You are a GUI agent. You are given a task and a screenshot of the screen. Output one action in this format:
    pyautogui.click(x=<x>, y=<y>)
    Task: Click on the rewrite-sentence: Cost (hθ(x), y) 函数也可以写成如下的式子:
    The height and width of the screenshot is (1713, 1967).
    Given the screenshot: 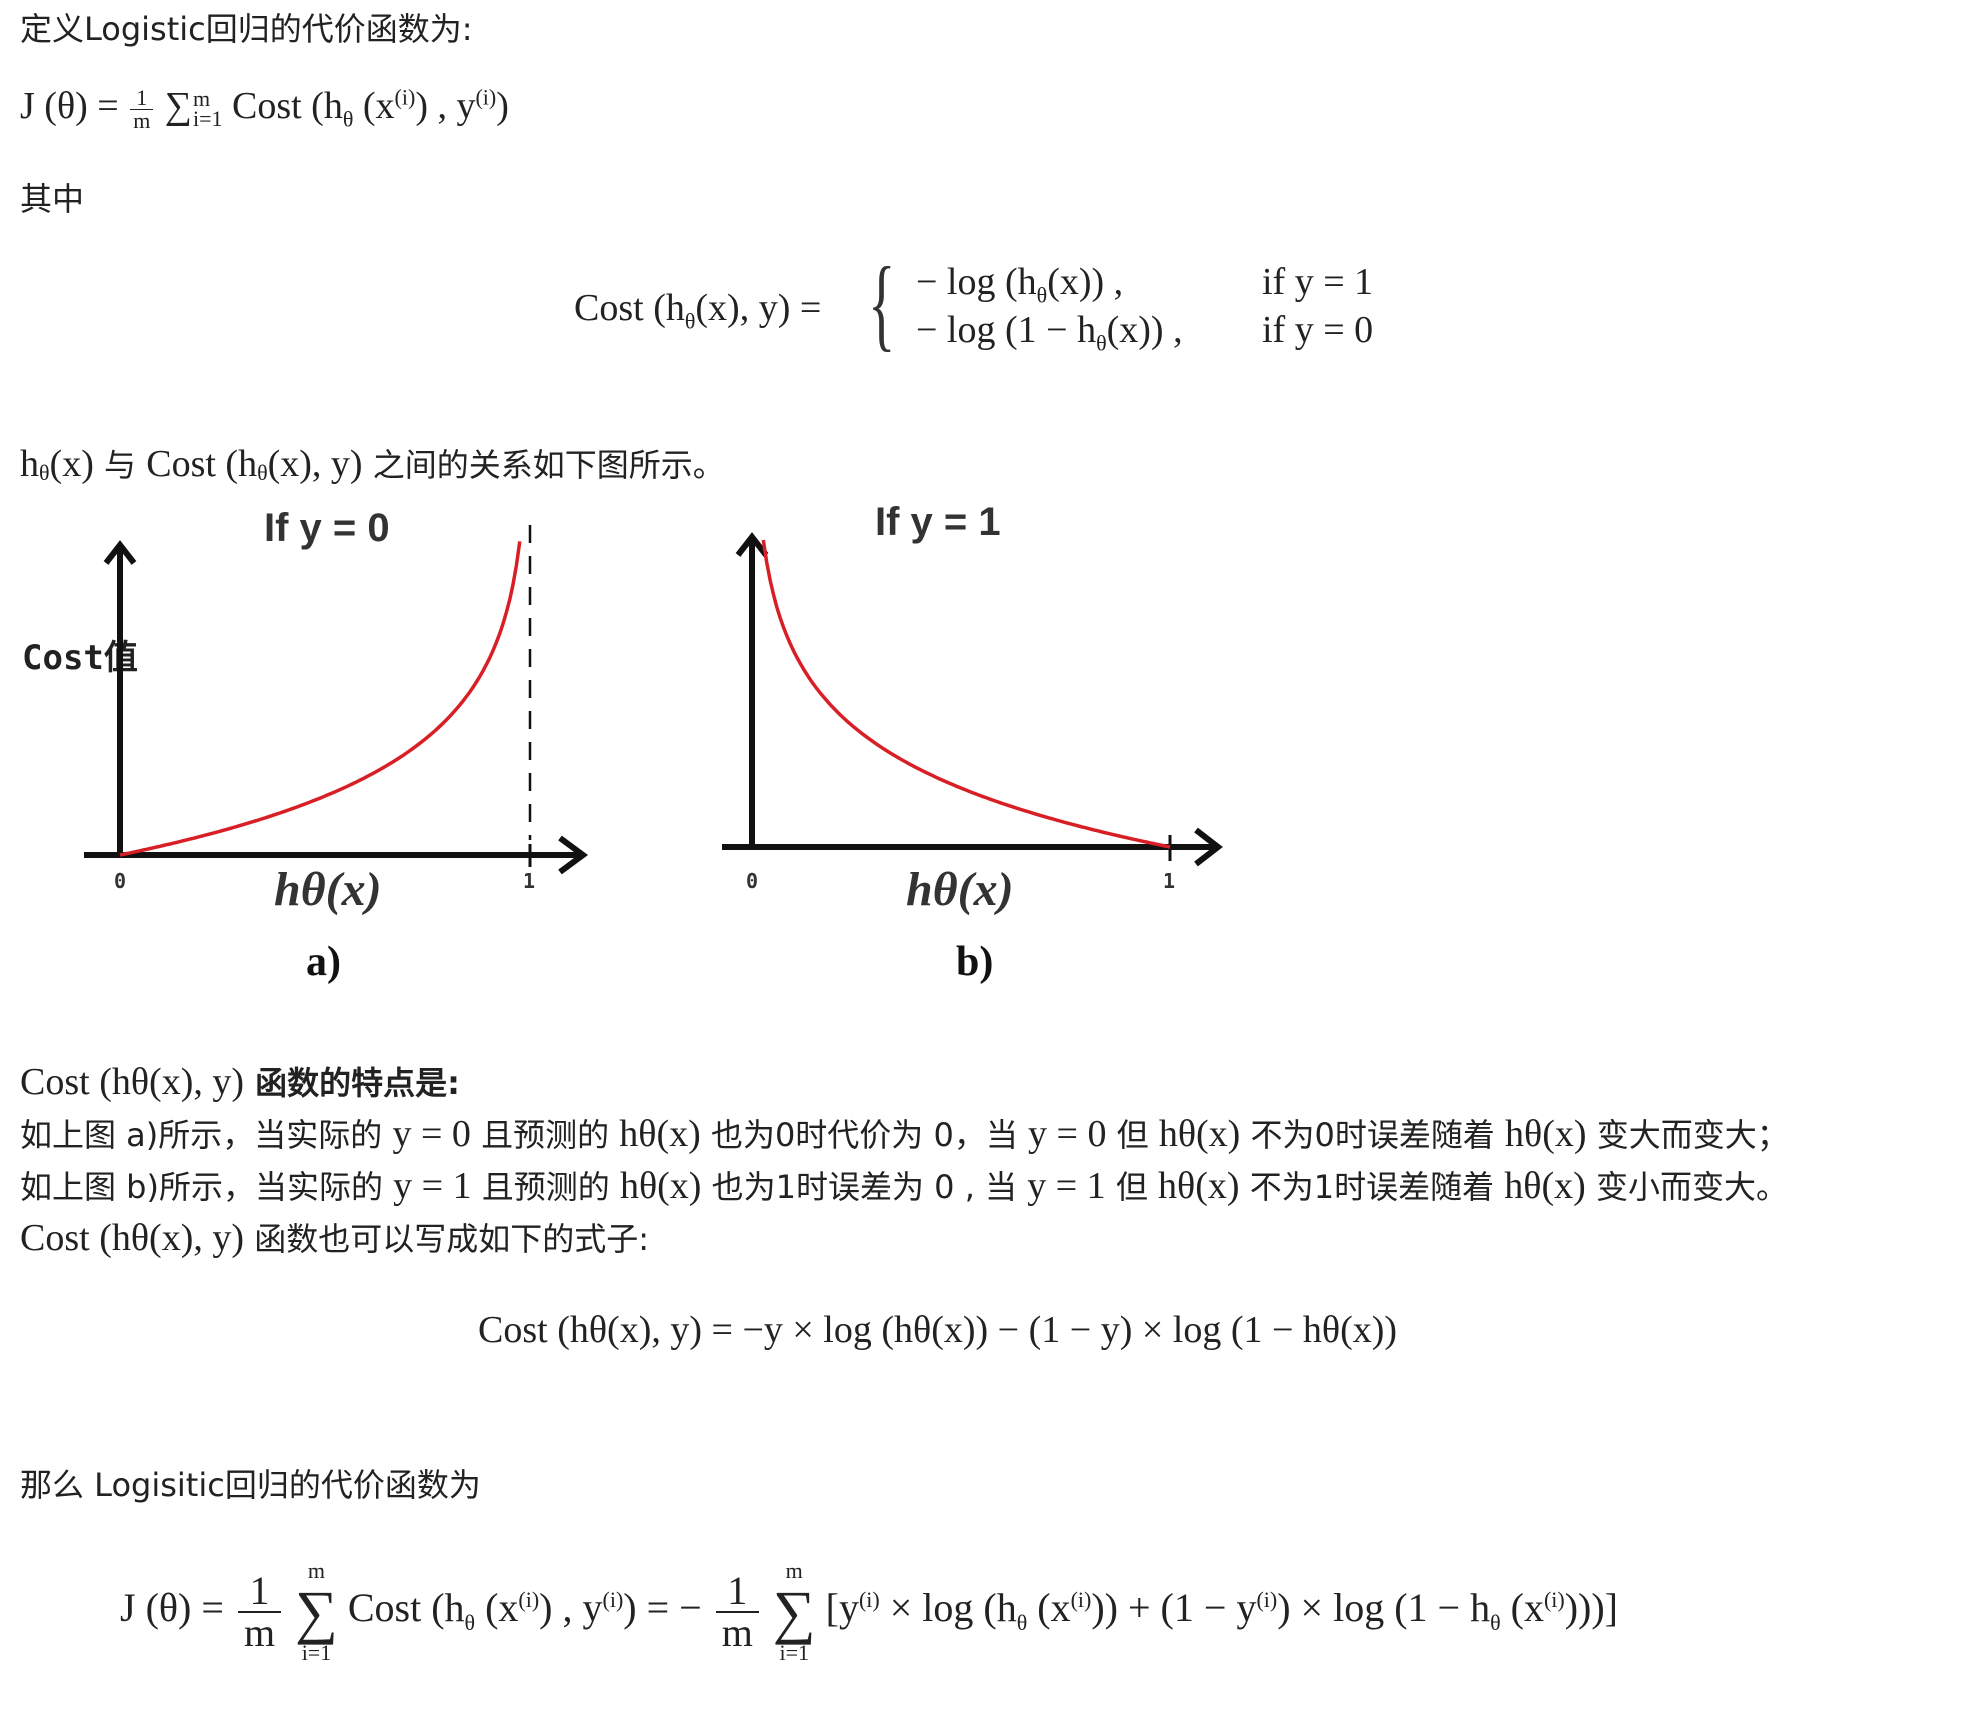 What is the action you would take?
    pyautogui.click(x=334, y=1237)
    